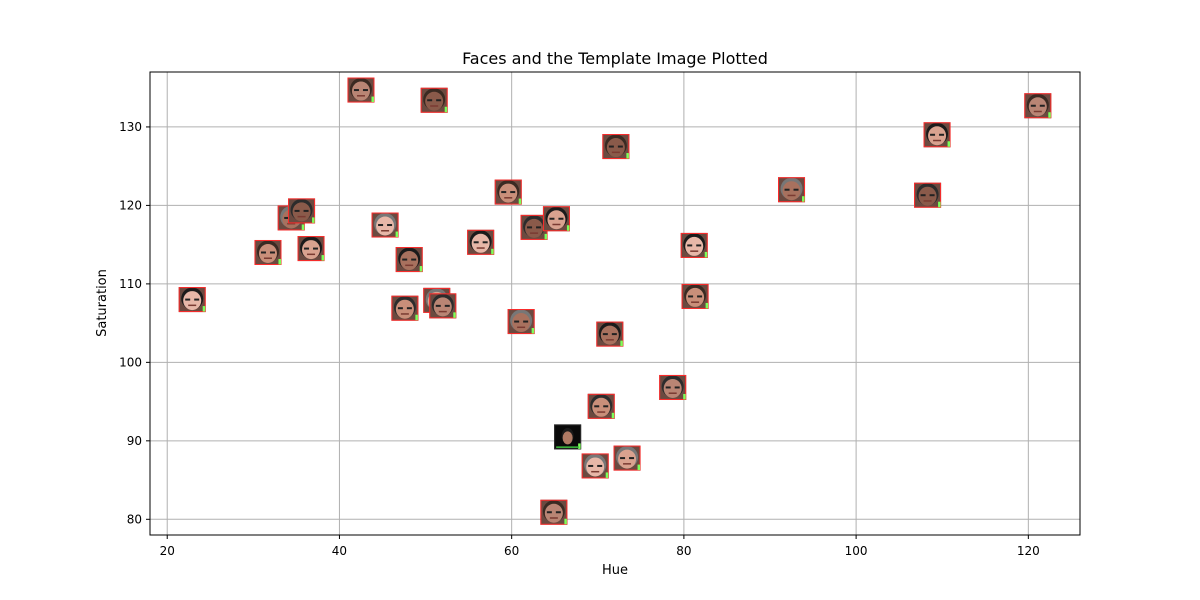  I want to click on x-tick-label: 20, so click(167, 551).